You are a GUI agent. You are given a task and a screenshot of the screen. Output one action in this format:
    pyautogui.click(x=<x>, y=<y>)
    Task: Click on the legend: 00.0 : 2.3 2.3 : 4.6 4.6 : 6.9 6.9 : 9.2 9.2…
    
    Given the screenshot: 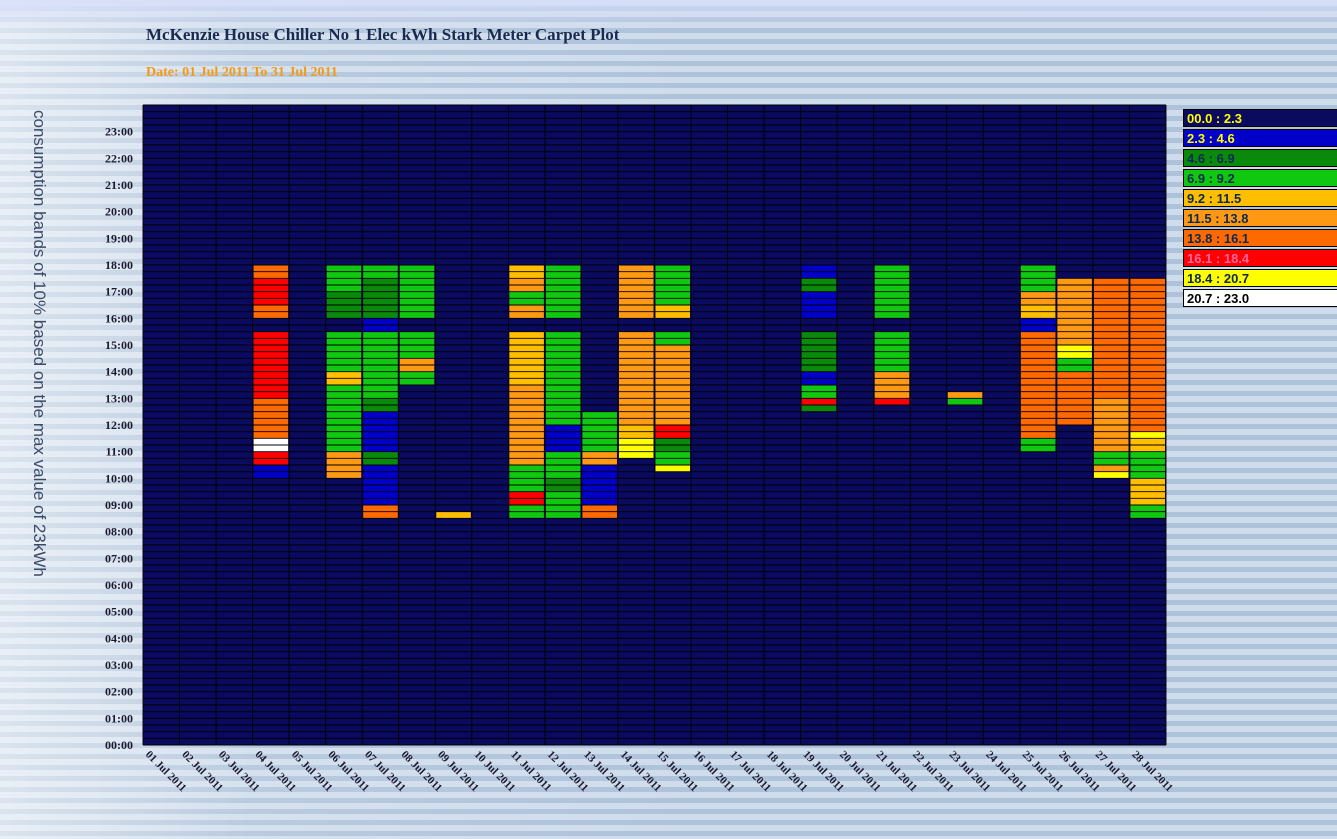 What is the action you would take?
    pyautogui.click(x=1260, y=209)
    